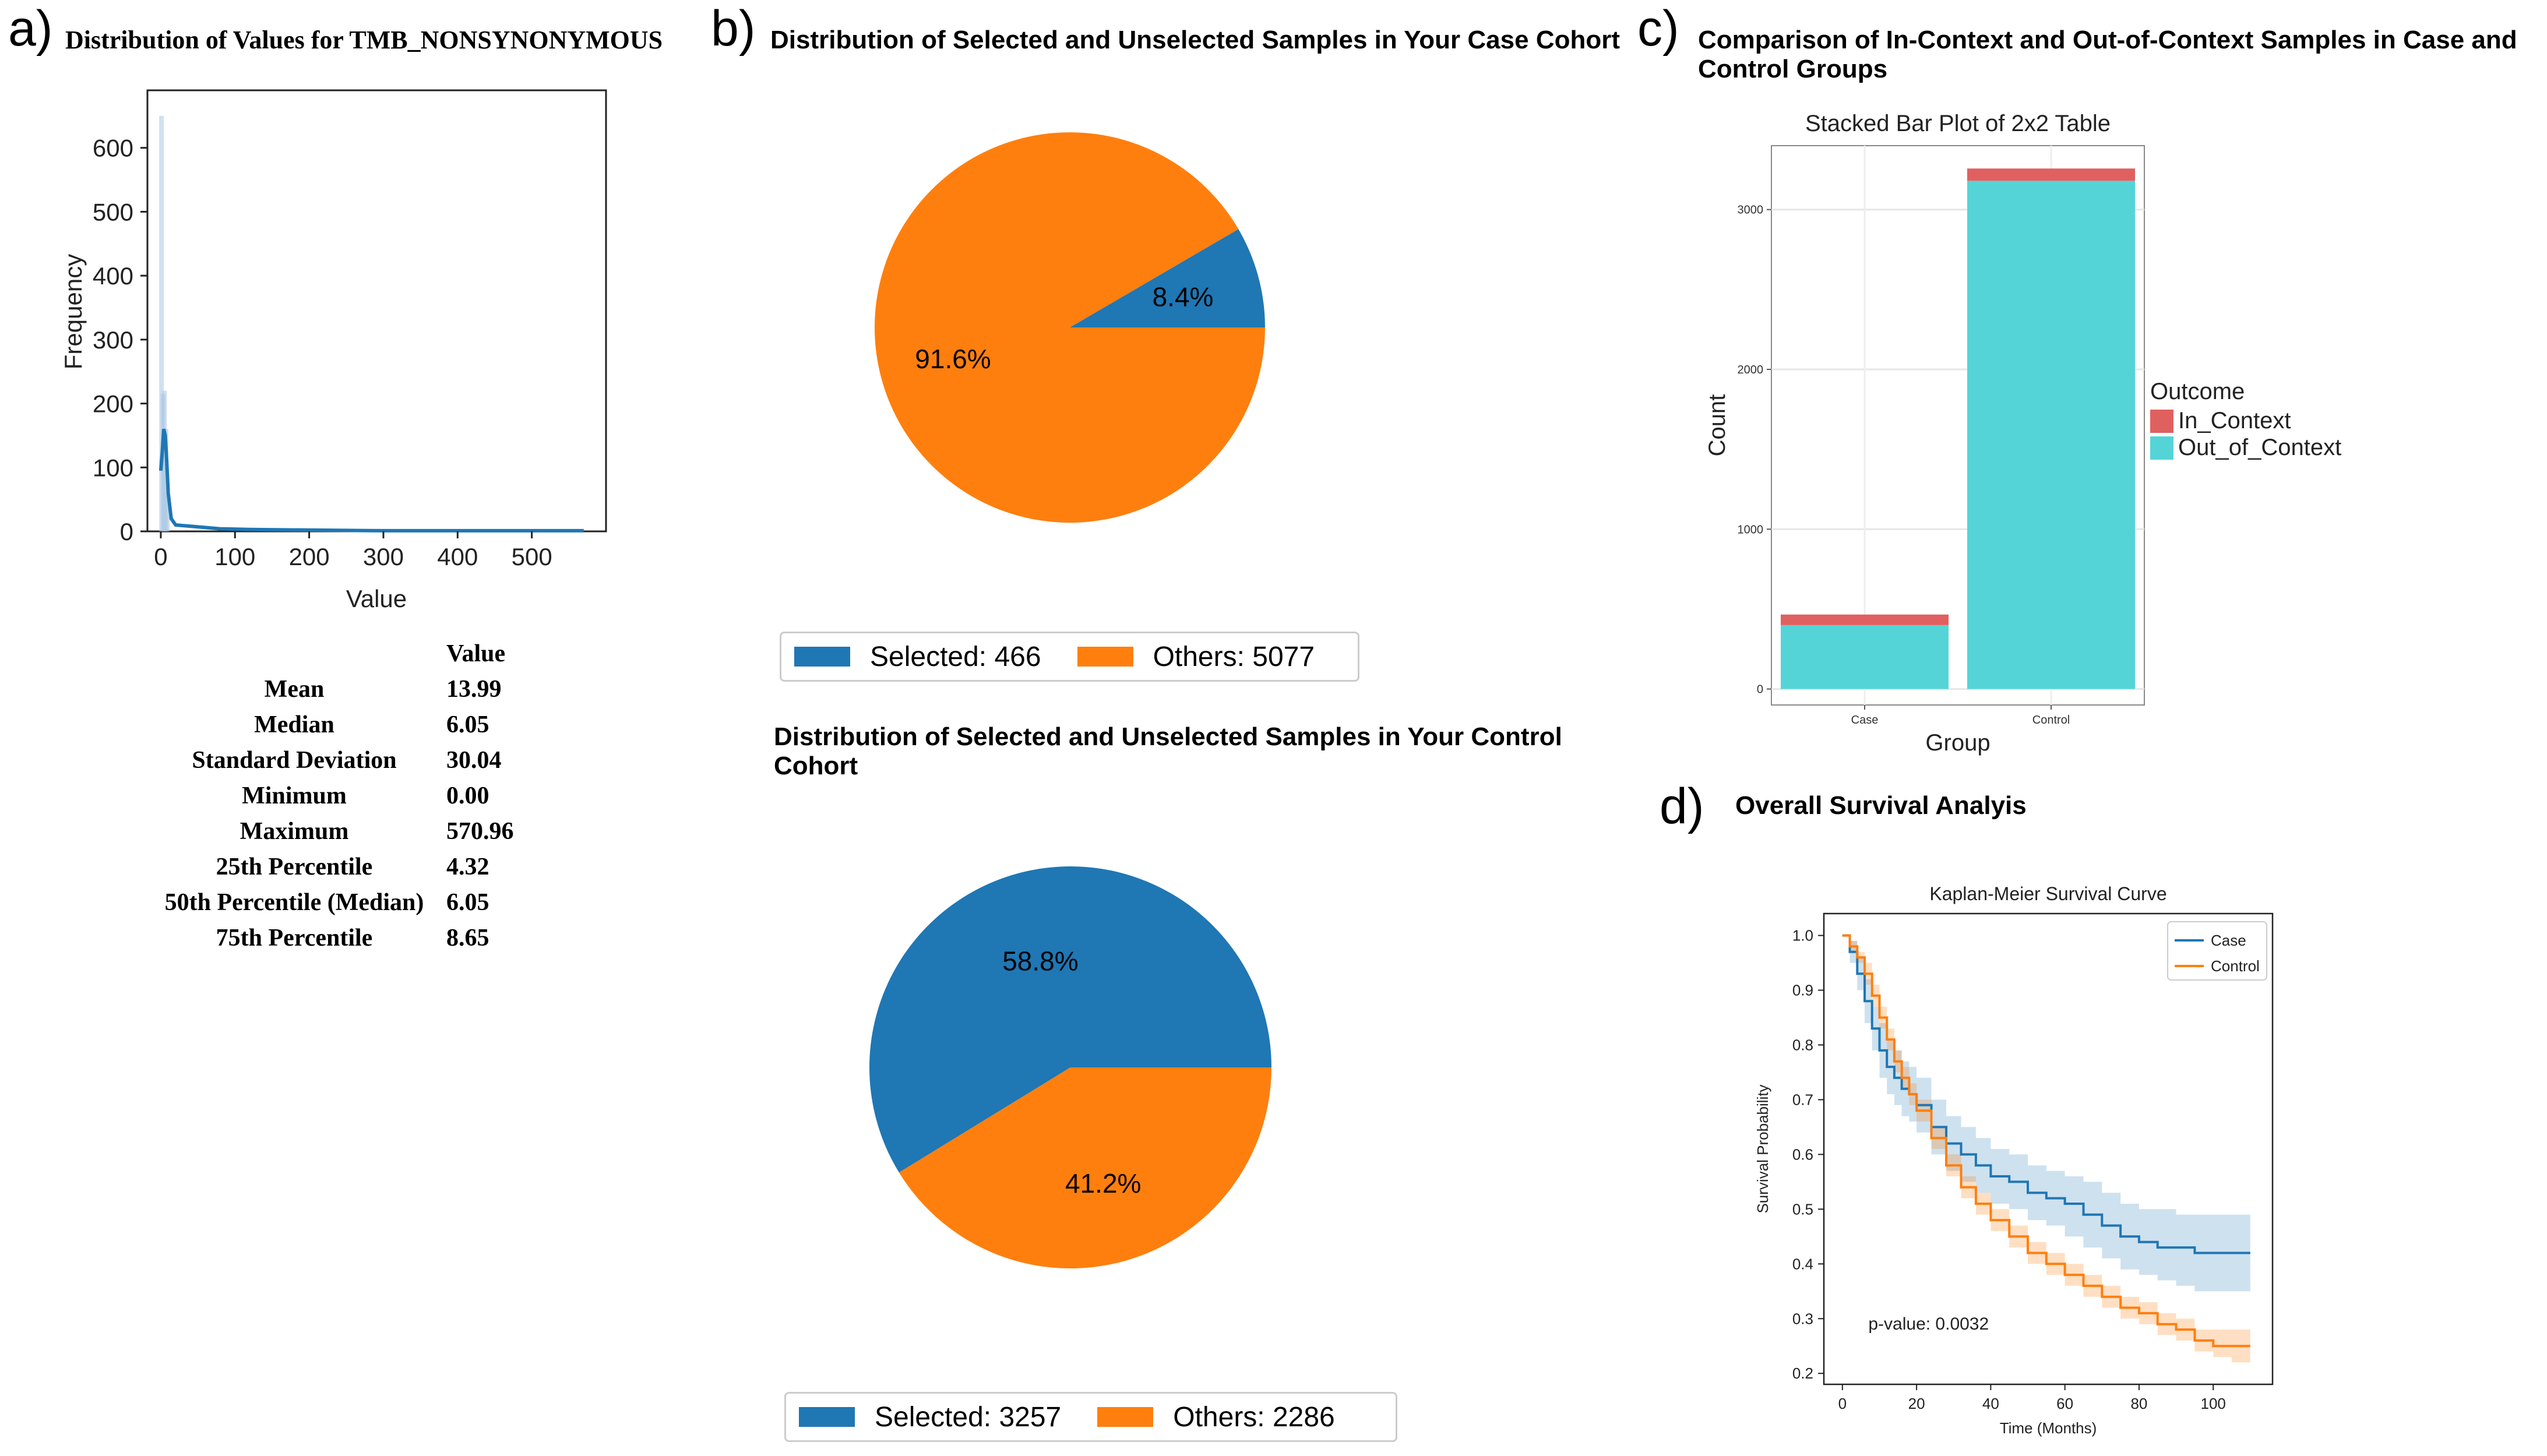 This screenshot has height=1456, width=2547. What do you see at coordinates (476, 653) in the screenshot?
I see `stats-header: Value` at bounding box center [476, 653].